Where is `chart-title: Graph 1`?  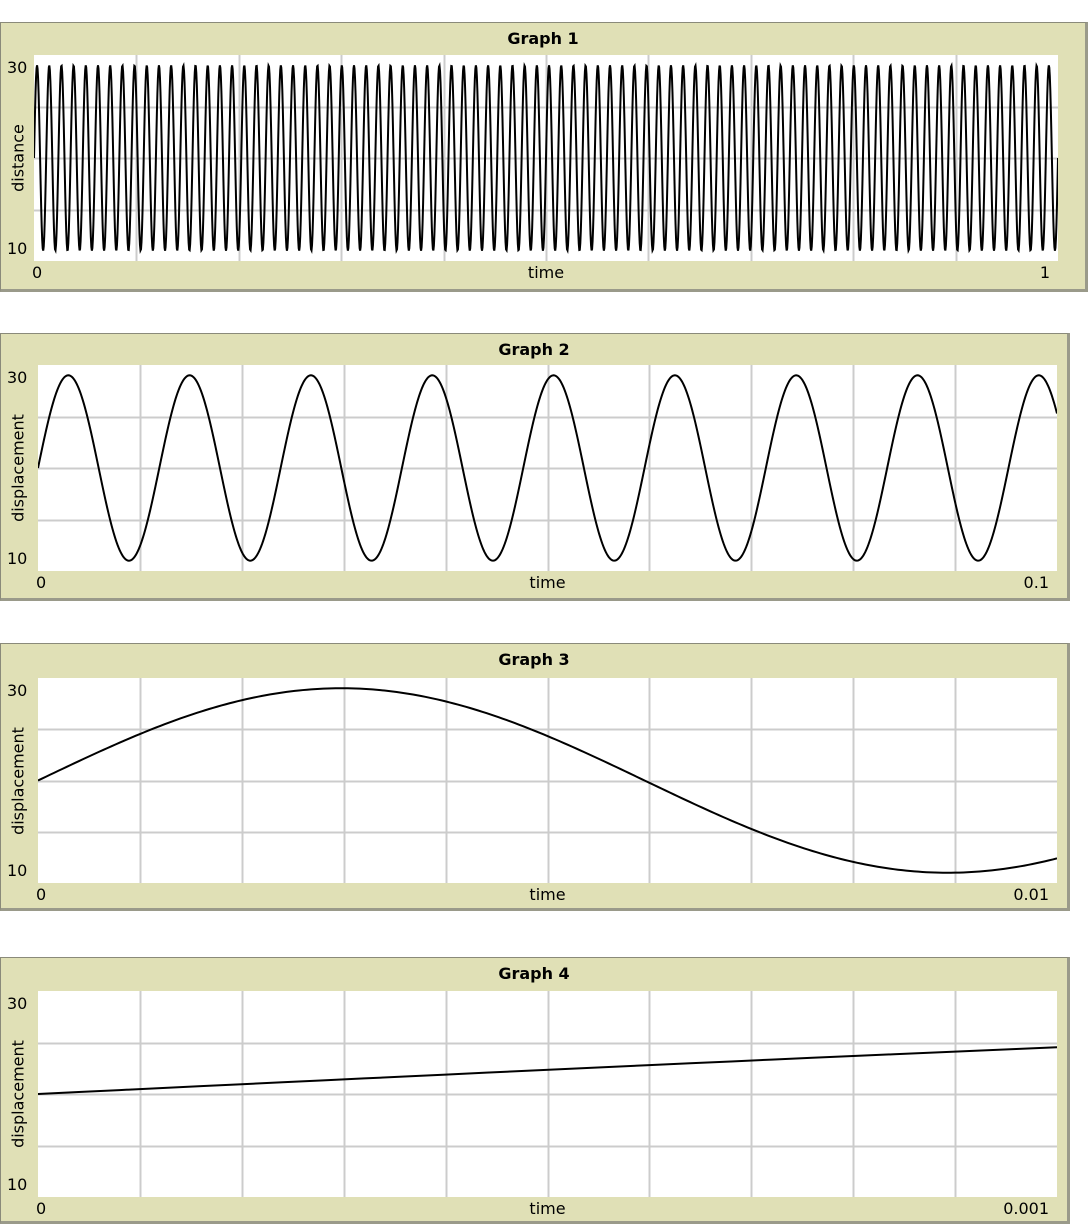
chart-title: Graph 1 is located at coordinates (543, 38).